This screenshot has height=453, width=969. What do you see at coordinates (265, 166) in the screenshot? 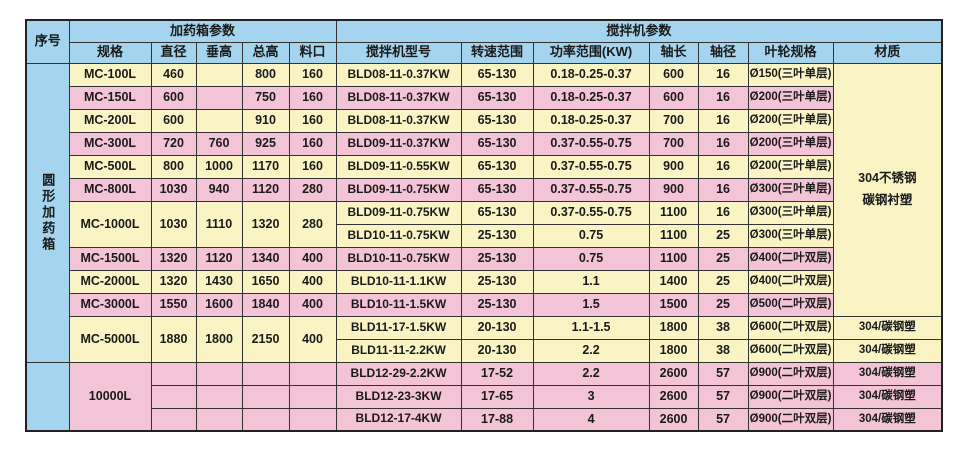
I see `cell-total-height: 1170` at bounding box center [265, 166].